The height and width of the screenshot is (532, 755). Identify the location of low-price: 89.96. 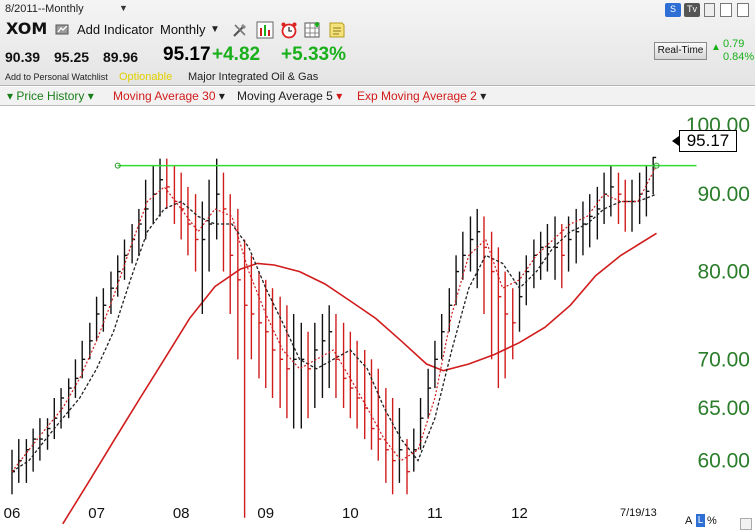
(121, 57).